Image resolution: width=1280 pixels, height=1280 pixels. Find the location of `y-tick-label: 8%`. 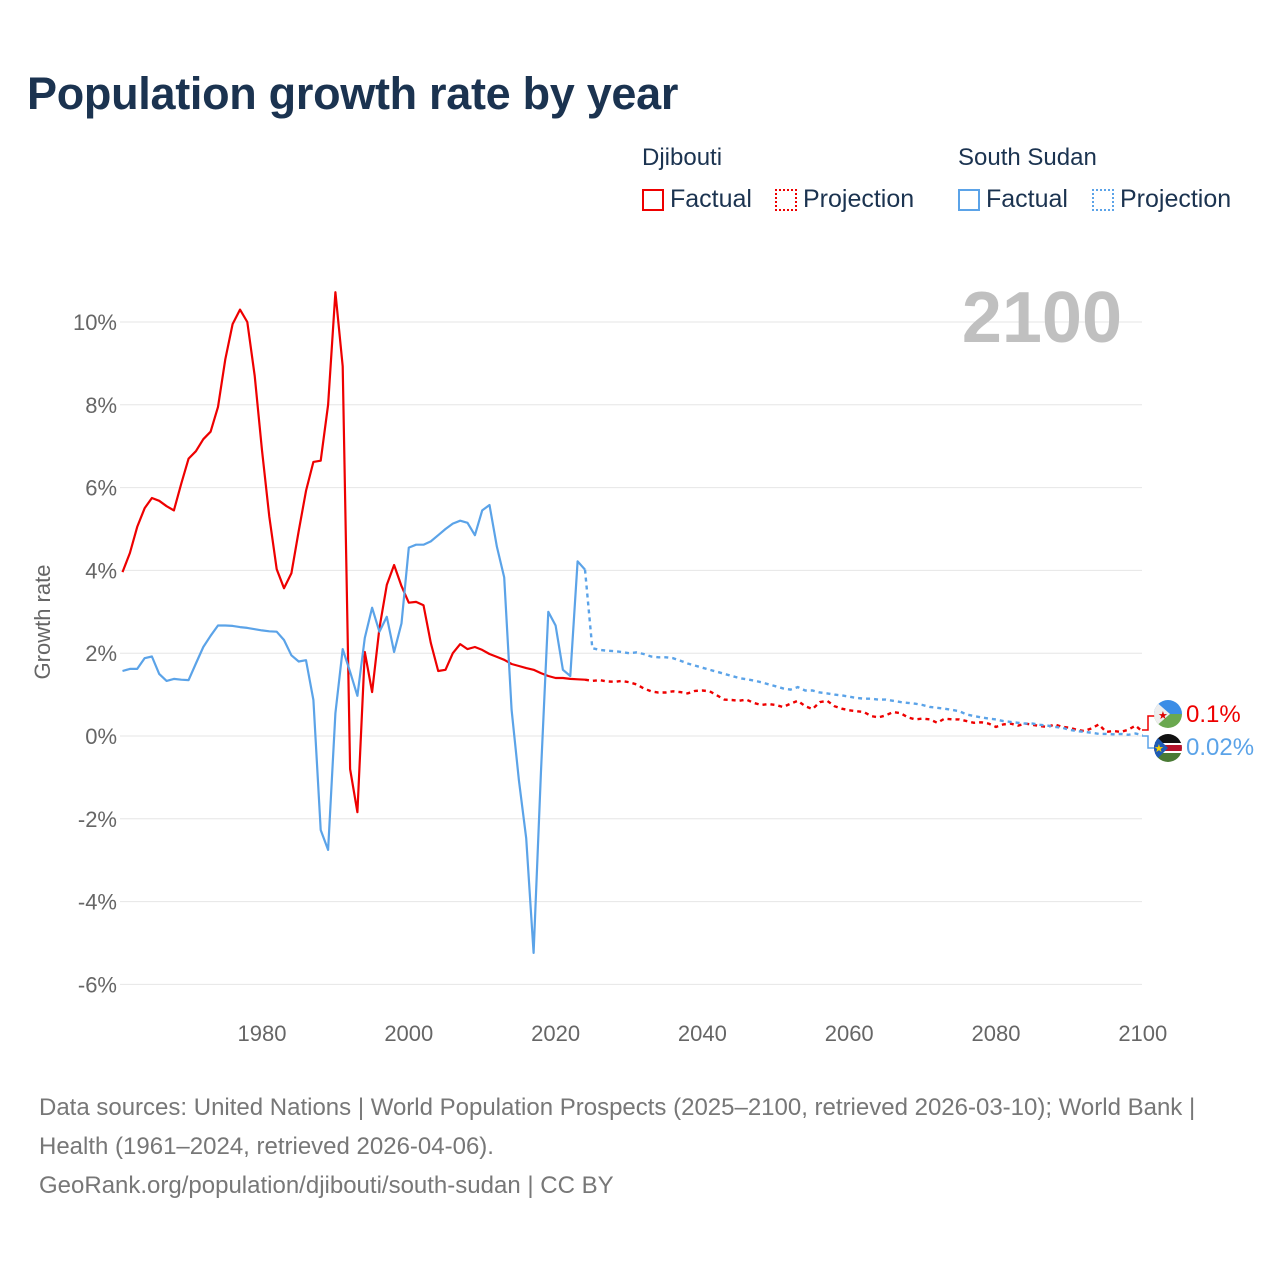

y-tick-label: 8% is located at coordinates (101, 405).